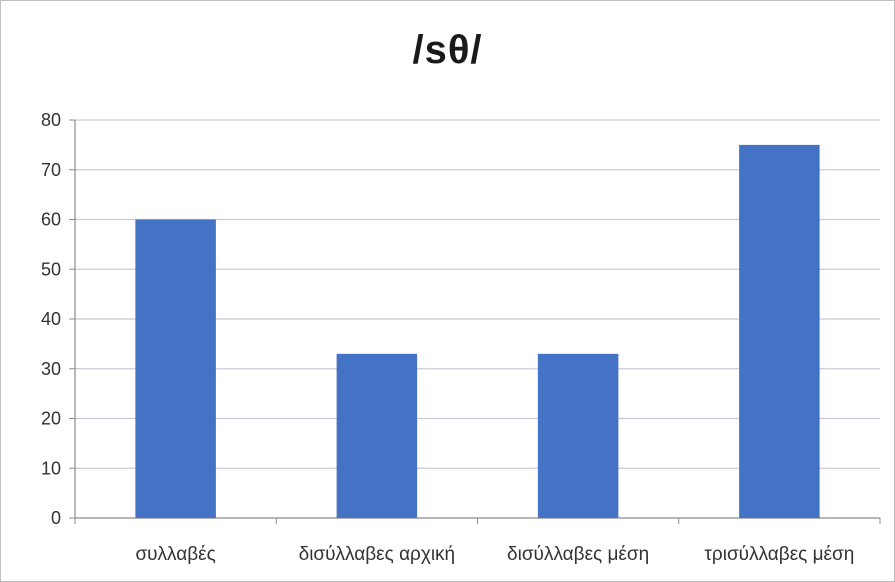 The image size is (895, 582). What do you see at coordinates (377, 554) in the screenshot?
I see `category-label: δισύλλαβες αρχική` at bounding box center [377, 554].